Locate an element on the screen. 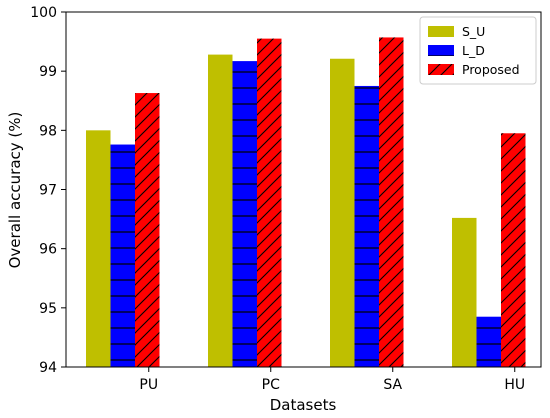  y-tick-label: 98 is located at coordinates (48, 131).